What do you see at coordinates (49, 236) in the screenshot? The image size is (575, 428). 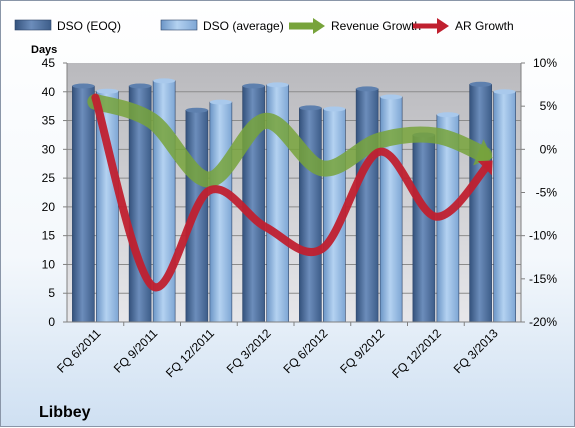 I see `y-tick-label: 15` at bounding box center [49, 236].